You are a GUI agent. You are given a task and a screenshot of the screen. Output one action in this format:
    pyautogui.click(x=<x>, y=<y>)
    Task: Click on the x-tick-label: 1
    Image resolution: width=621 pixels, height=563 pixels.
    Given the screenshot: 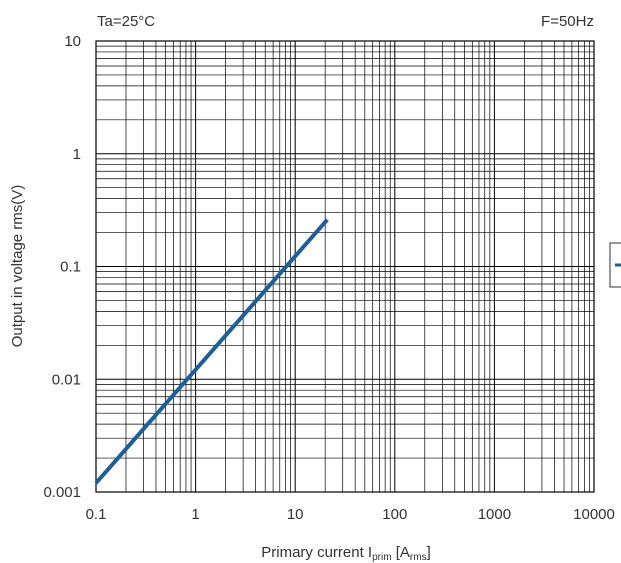 What is the action you would take?
    pyautogui.click(x=195, y=514)
    